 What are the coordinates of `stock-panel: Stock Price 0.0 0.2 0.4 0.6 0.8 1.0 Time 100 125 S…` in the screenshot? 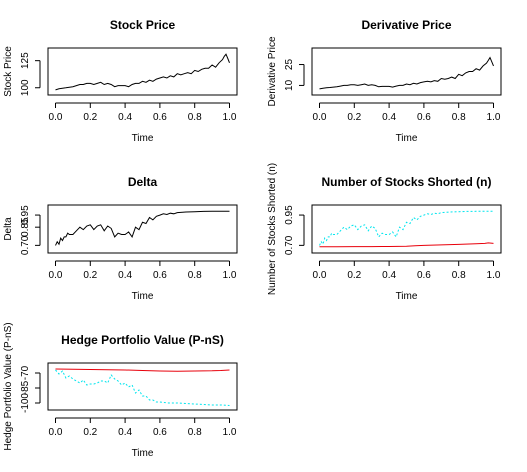 It's located at (120, 81).